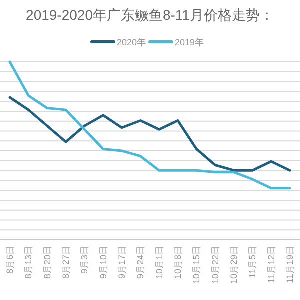 This screenshot has width=300, height=300. I want to click on x-tick-label: 11月19日, so click(290, 265).